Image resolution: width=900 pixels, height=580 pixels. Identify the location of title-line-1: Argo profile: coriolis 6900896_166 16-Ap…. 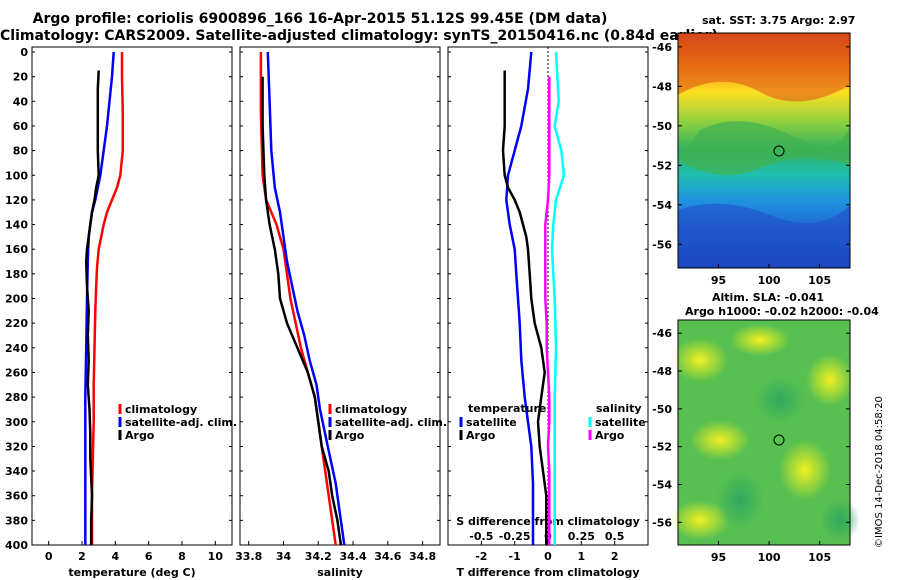
(320, 19).